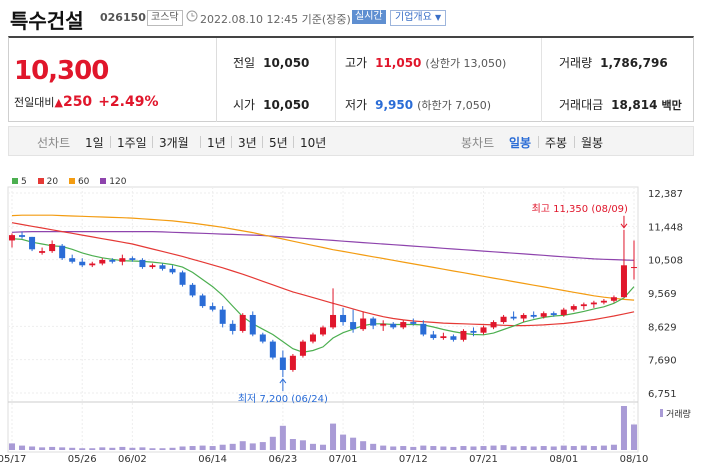 Image resolution: width=702 pixels, height=471 pixels. Describe the element at coordinates (634, 105) in the screenshot. I see `trade-value-amount: 18,814` at that location.